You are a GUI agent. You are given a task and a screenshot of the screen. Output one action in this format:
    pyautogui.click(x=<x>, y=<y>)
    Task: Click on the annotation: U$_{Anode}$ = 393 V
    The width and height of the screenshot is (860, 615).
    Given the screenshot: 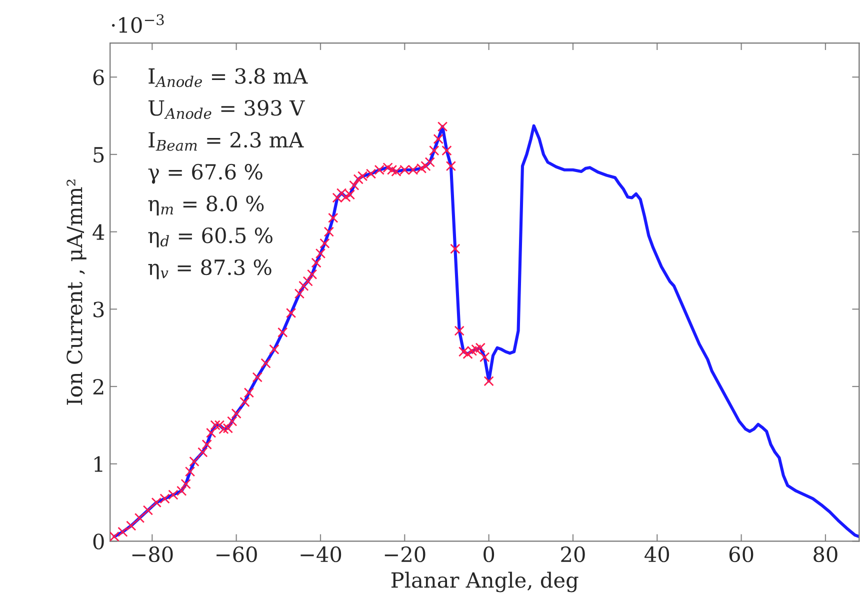 What is the action you would take?
    pyautogui.click(x=226, y=109)
    